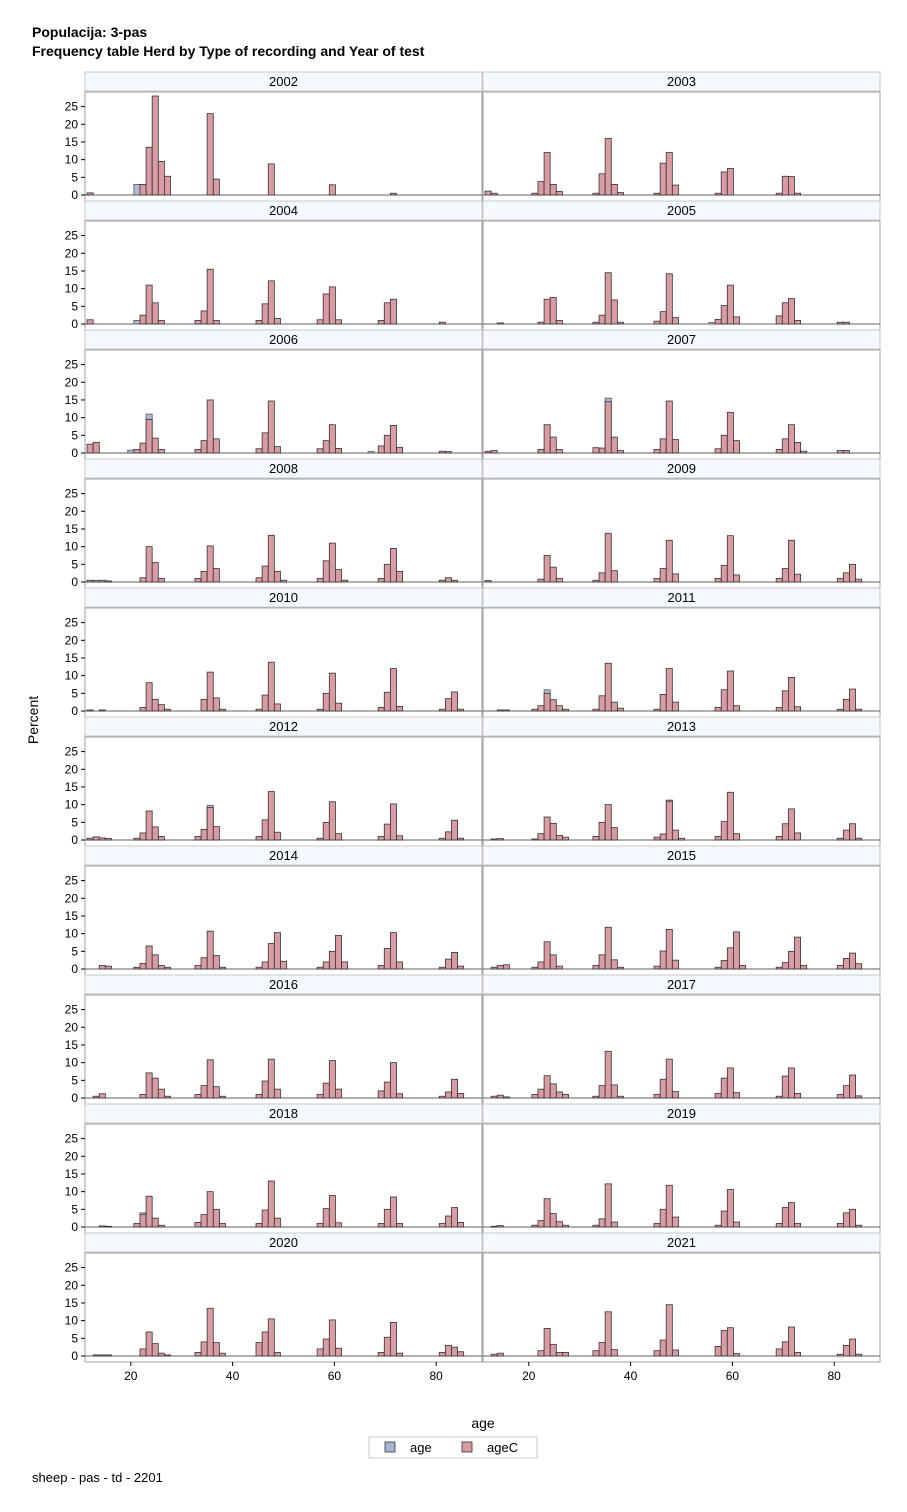  Describe the element at coordinates (681, 662) in the screenshot. I see `panel-frame-2011` at that location.